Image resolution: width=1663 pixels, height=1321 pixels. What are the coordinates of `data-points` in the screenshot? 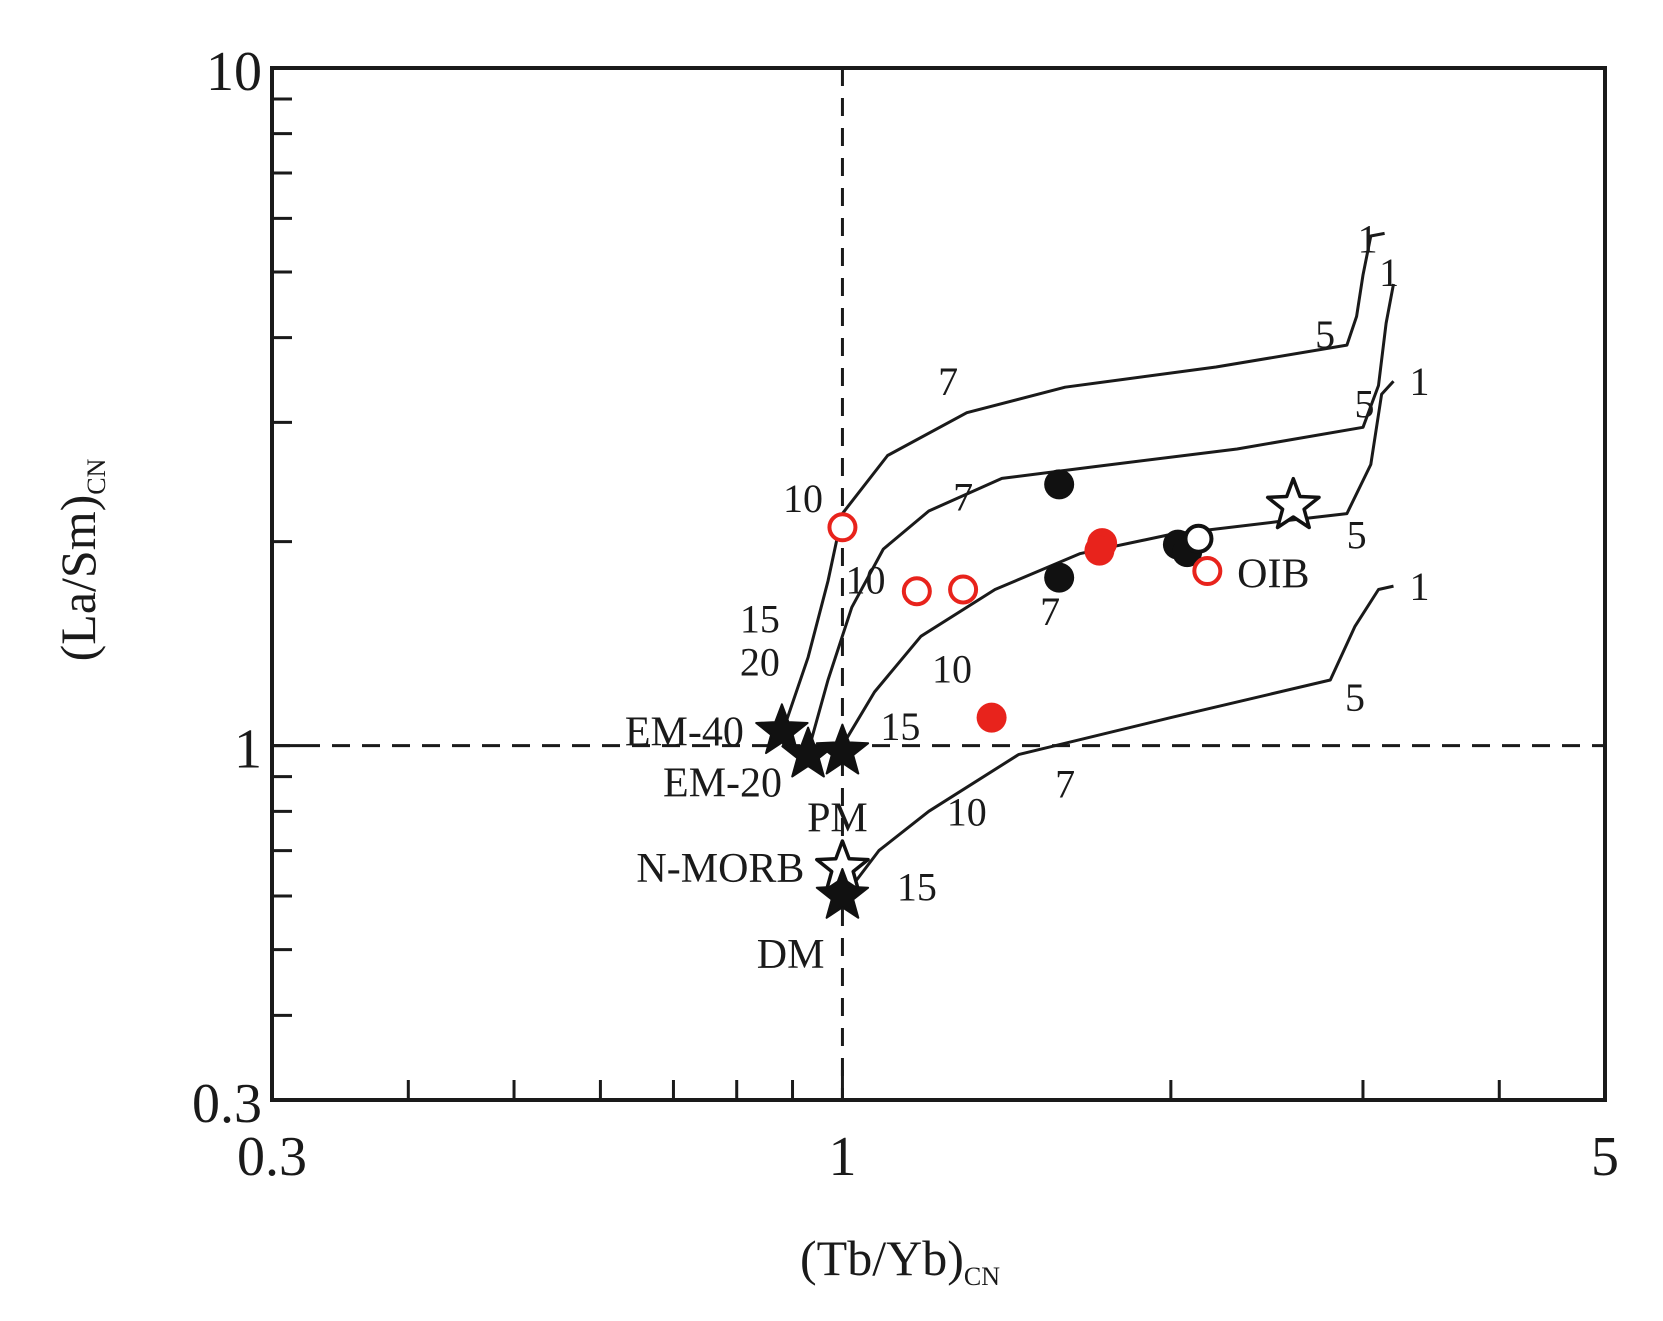 It's located at (1025, 601).